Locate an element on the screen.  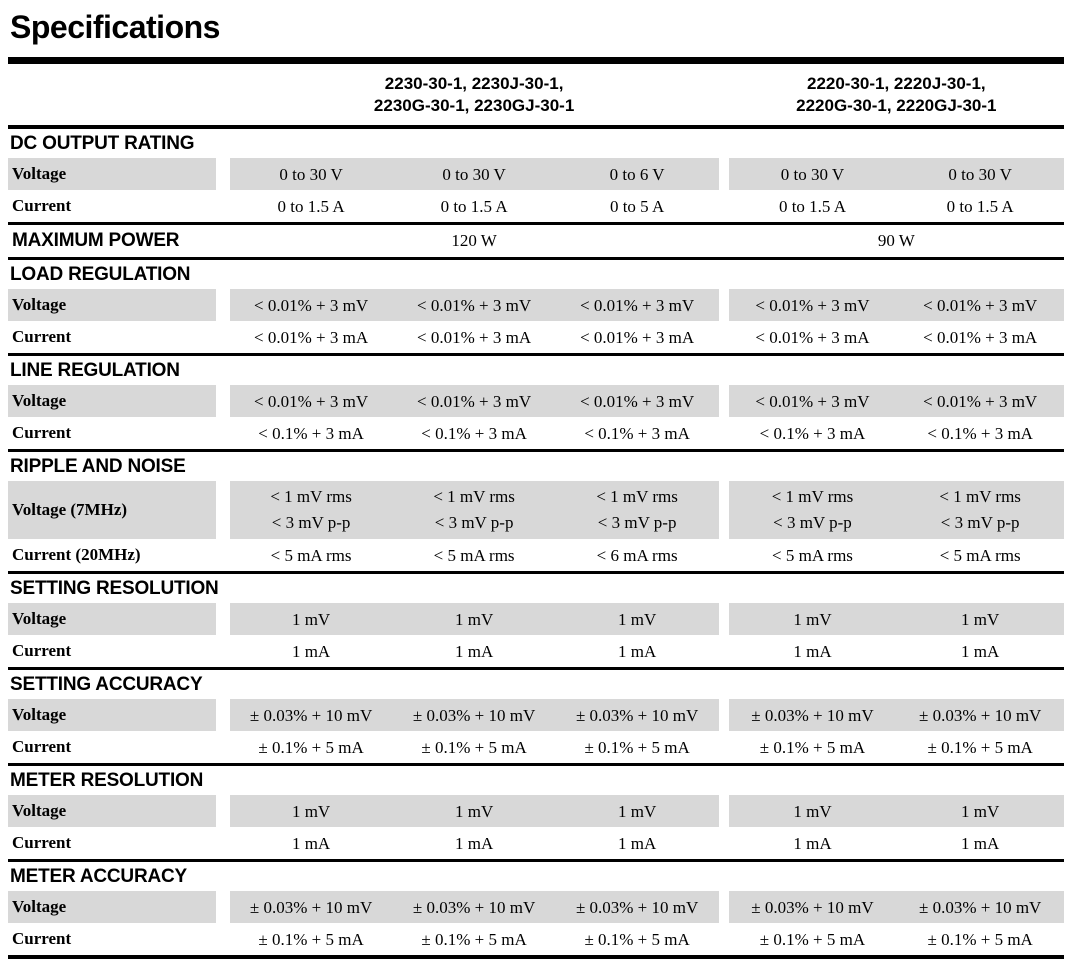
group-2230-cells: < 5 mA rms < 5 mA rms < 6 mA rms is located at coordinates (474, 555).